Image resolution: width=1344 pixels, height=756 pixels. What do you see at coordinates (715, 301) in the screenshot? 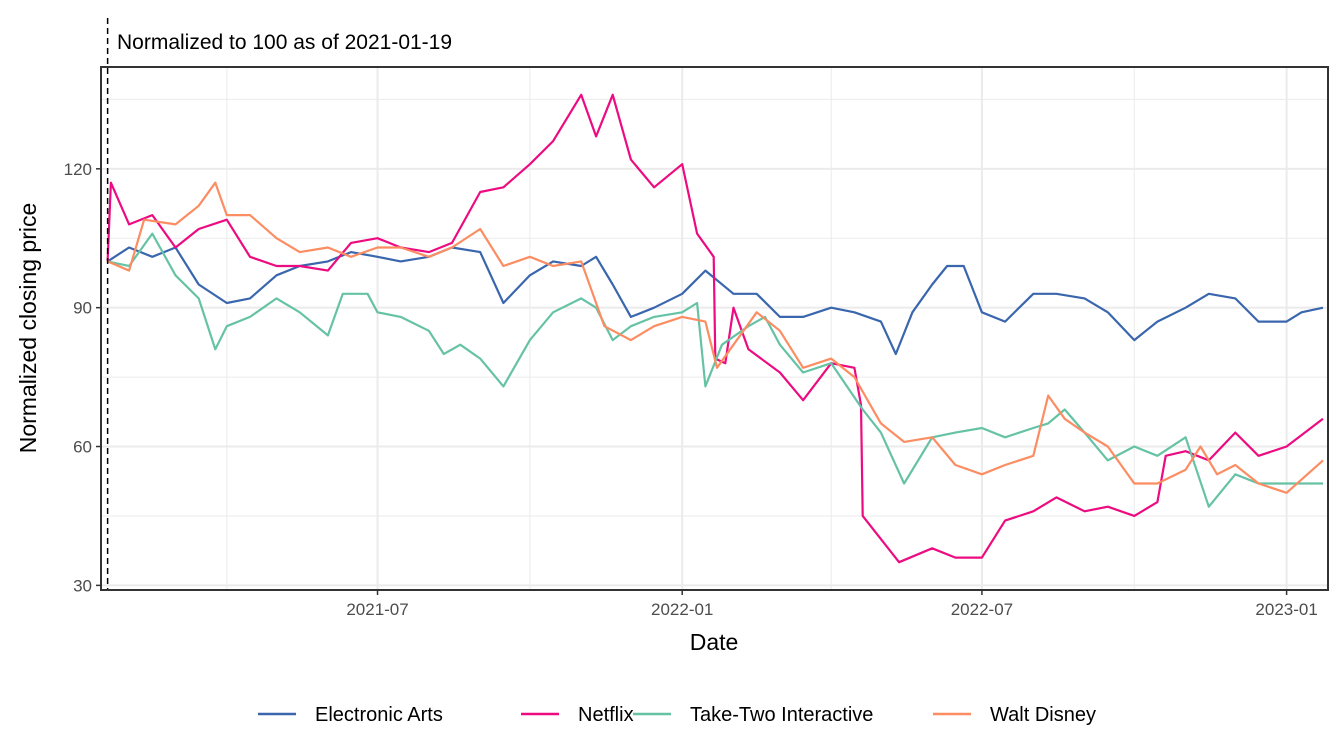
I see `series-line-electronic-arts` at bounding box center [715, 301].